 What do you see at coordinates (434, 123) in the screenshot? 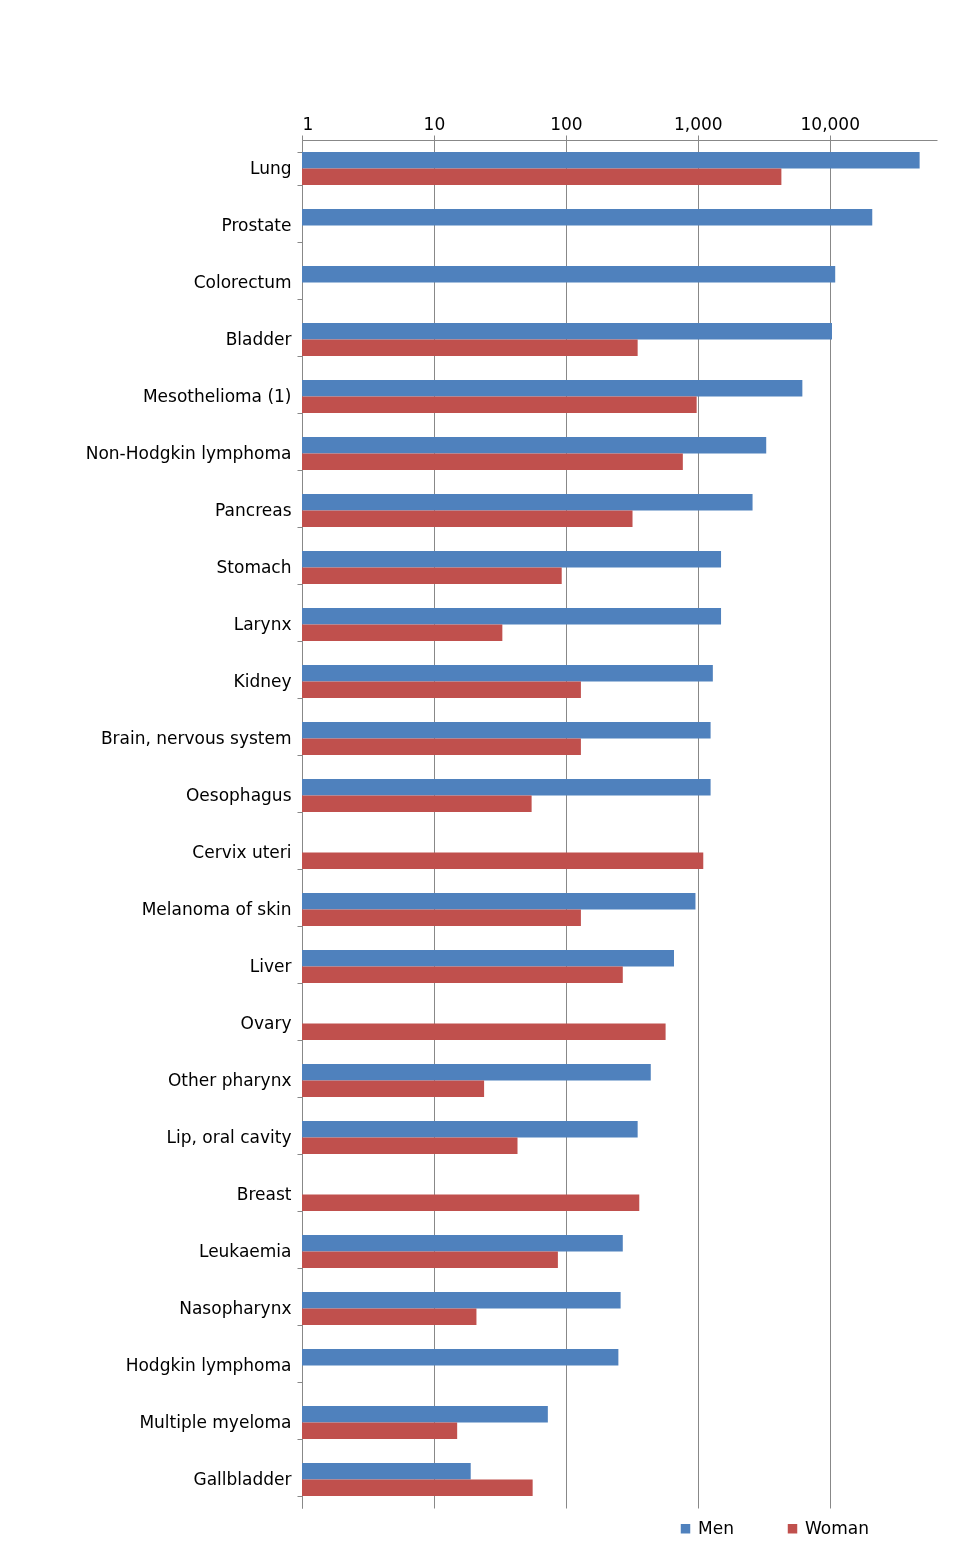
I see `x-tick-label: 10` at bounding box center [434, 123].